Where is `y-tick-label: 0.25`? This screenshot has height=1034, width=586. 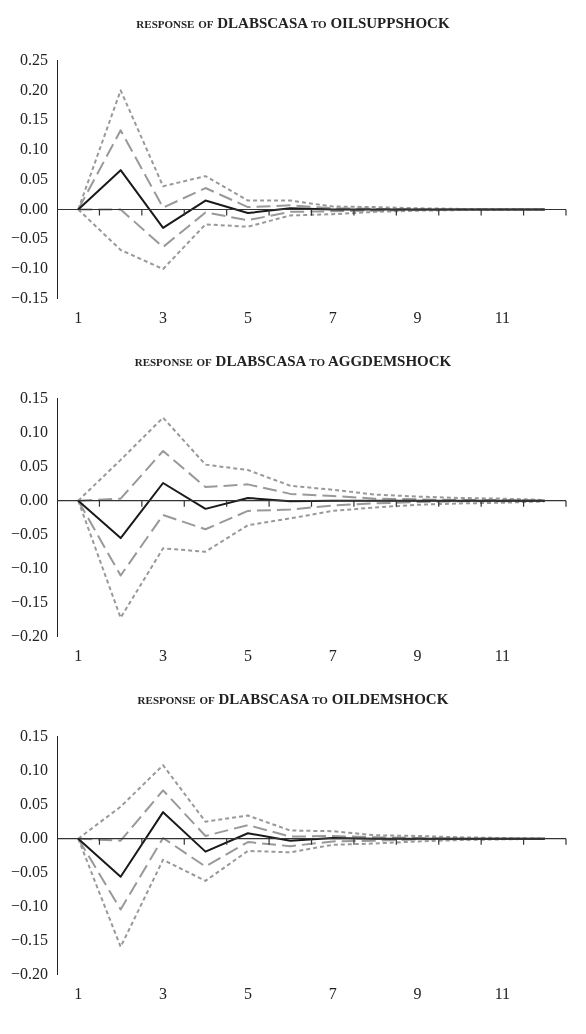 y-tick-label: 0.25 is located at coordinates (34, 59).